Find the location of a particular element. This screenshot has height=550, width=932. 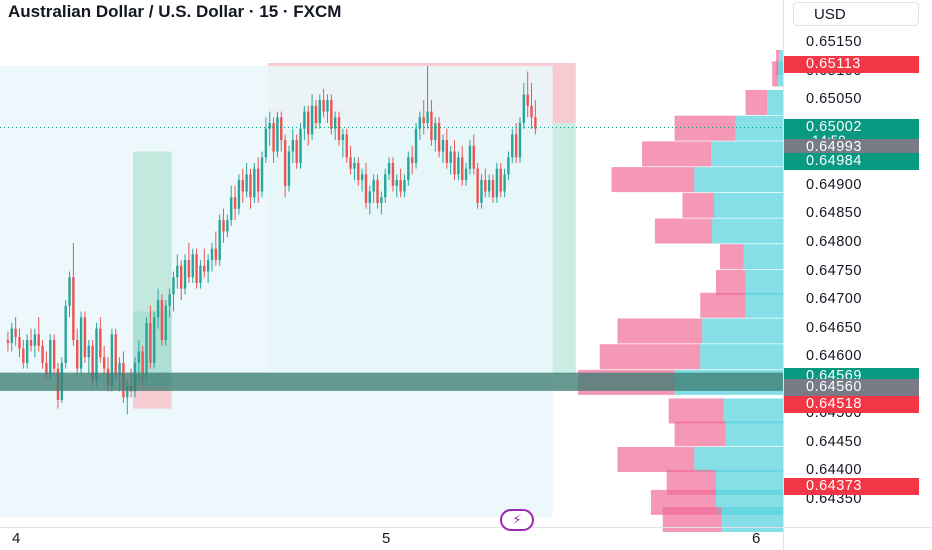

price-label: 0.65113 is located at coordinates (851, 64).